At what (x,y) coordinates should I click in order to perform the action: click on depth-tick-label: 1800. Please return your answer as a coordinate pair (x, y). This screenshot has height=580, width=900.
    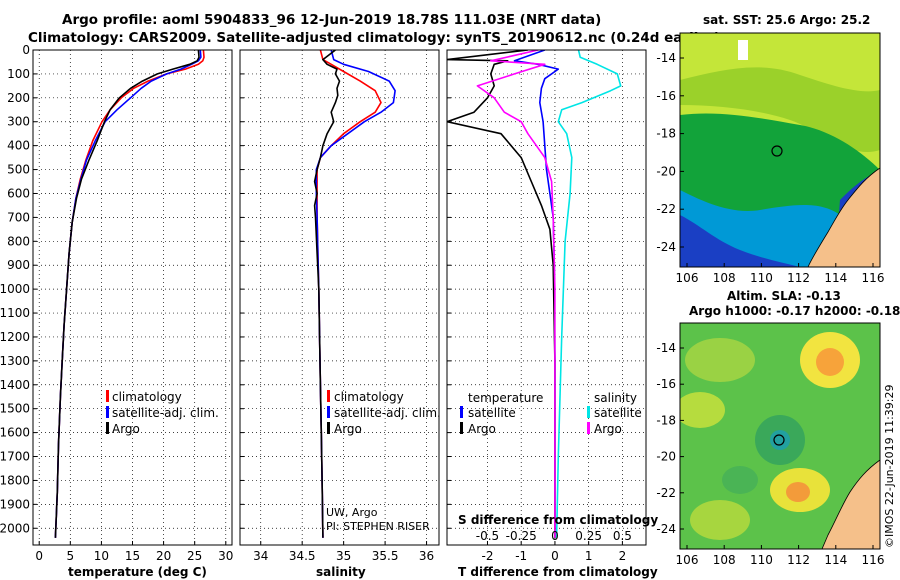
    Looking at the image, I should click on (15, 480).